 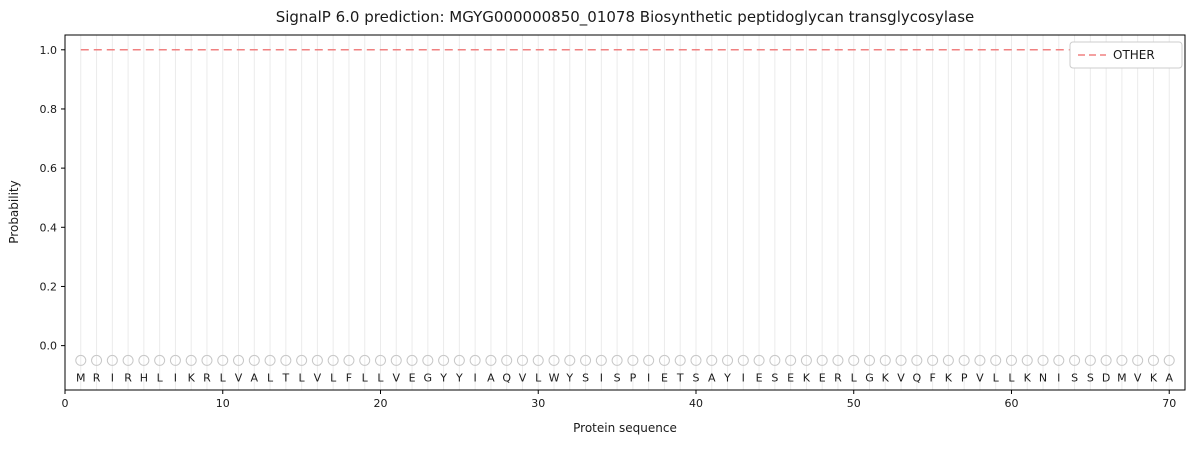 I want to click on x-tick-label: 10, so click(x=223, y=403).